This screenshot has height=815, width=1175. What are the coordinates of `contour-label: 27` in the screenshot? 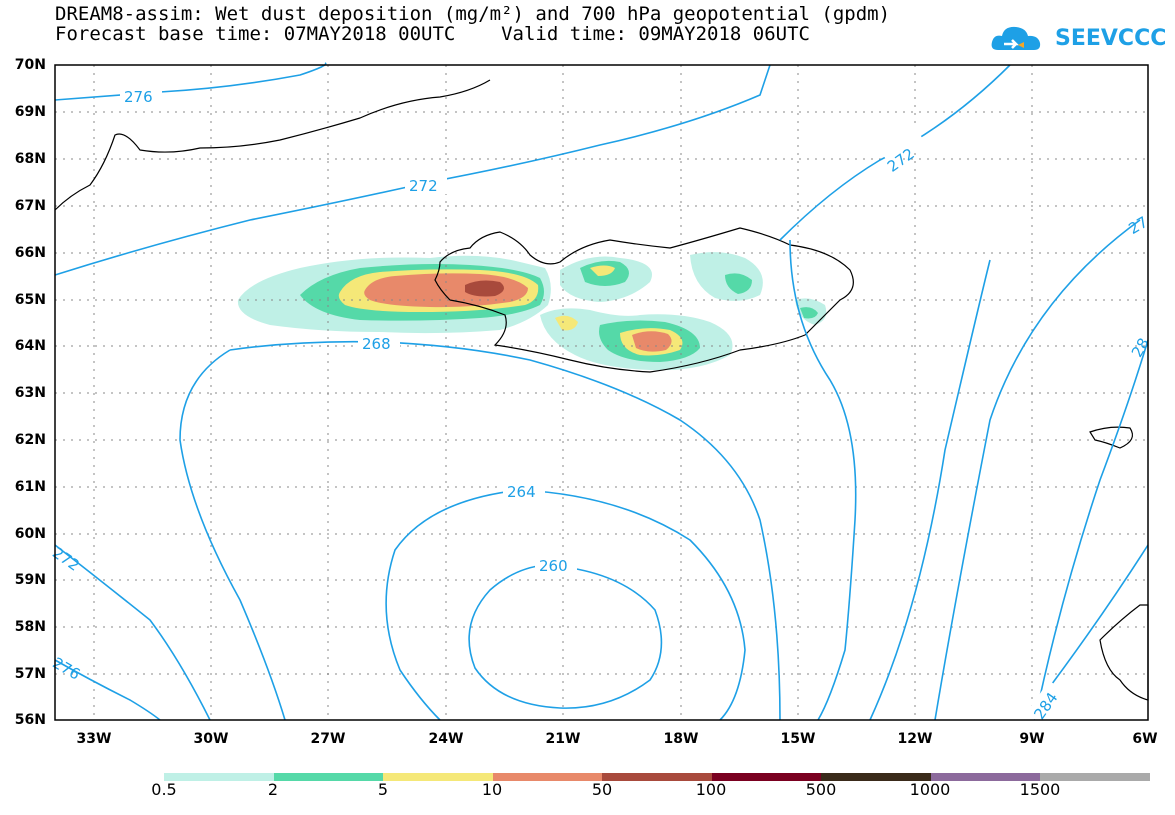 It's located at (1138, 225).